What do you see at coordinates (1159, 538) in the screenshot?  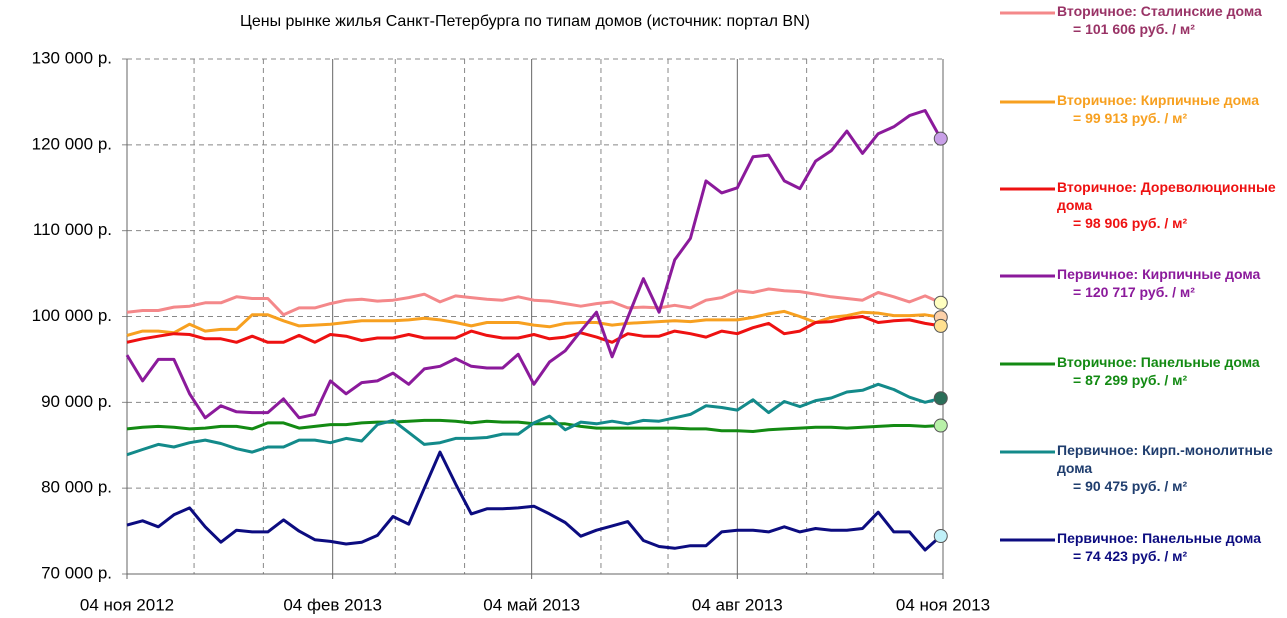 I see `legend-label: Первичное: Панельные дома` at bounding box center [1159, 538].